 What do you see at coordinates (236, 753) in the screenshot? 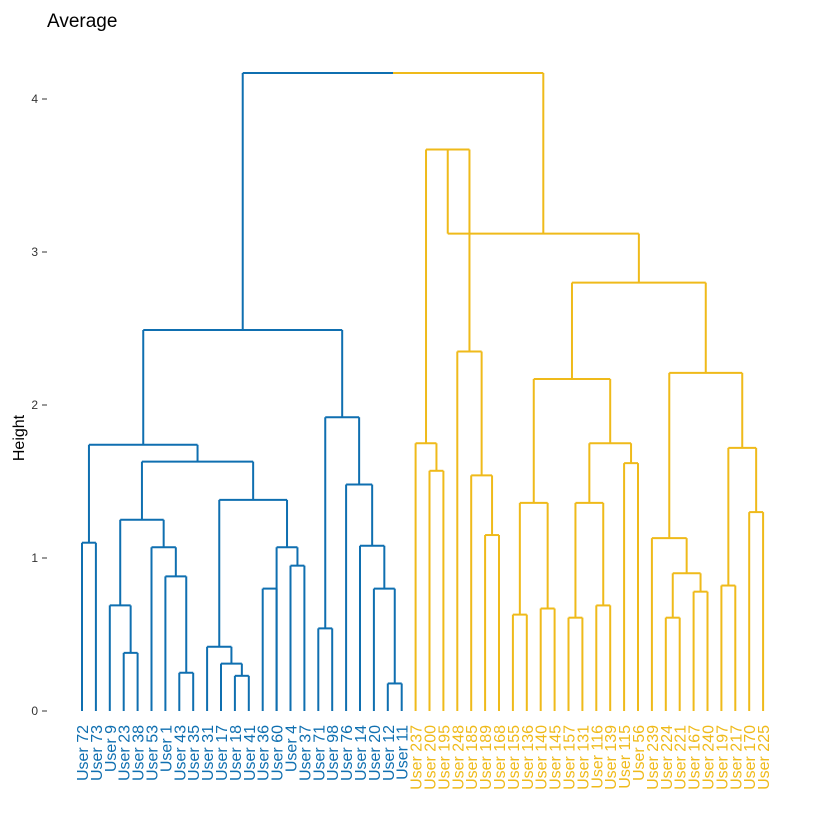
I see `leaf-label: User 18` at bounding box center [236, 753].